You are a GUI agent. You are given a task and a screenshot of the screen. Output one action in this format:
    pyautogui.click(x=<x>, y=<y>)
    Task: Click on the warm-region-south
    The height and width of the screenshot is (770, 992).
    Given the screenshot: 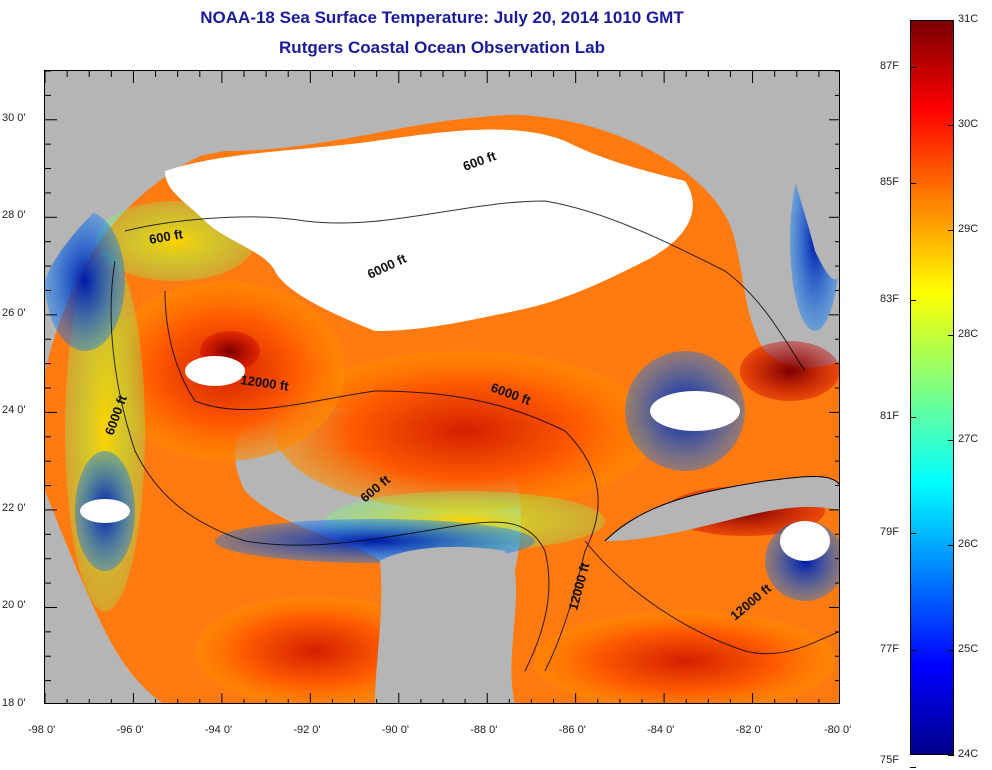 What is the action you would take?
    pyautogui.click(x=315, y=649)
    